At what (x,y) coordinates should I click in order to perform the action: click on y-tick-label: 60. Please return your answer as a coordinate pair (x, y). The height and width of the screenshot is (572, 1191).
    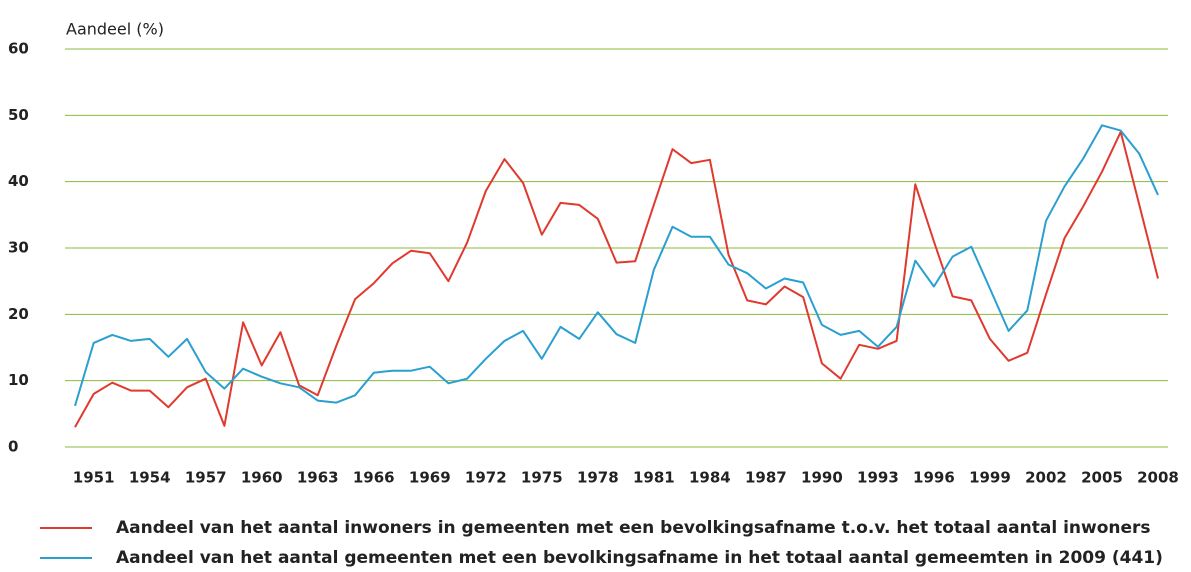
    Looking at the image, I should click on (18, 49).